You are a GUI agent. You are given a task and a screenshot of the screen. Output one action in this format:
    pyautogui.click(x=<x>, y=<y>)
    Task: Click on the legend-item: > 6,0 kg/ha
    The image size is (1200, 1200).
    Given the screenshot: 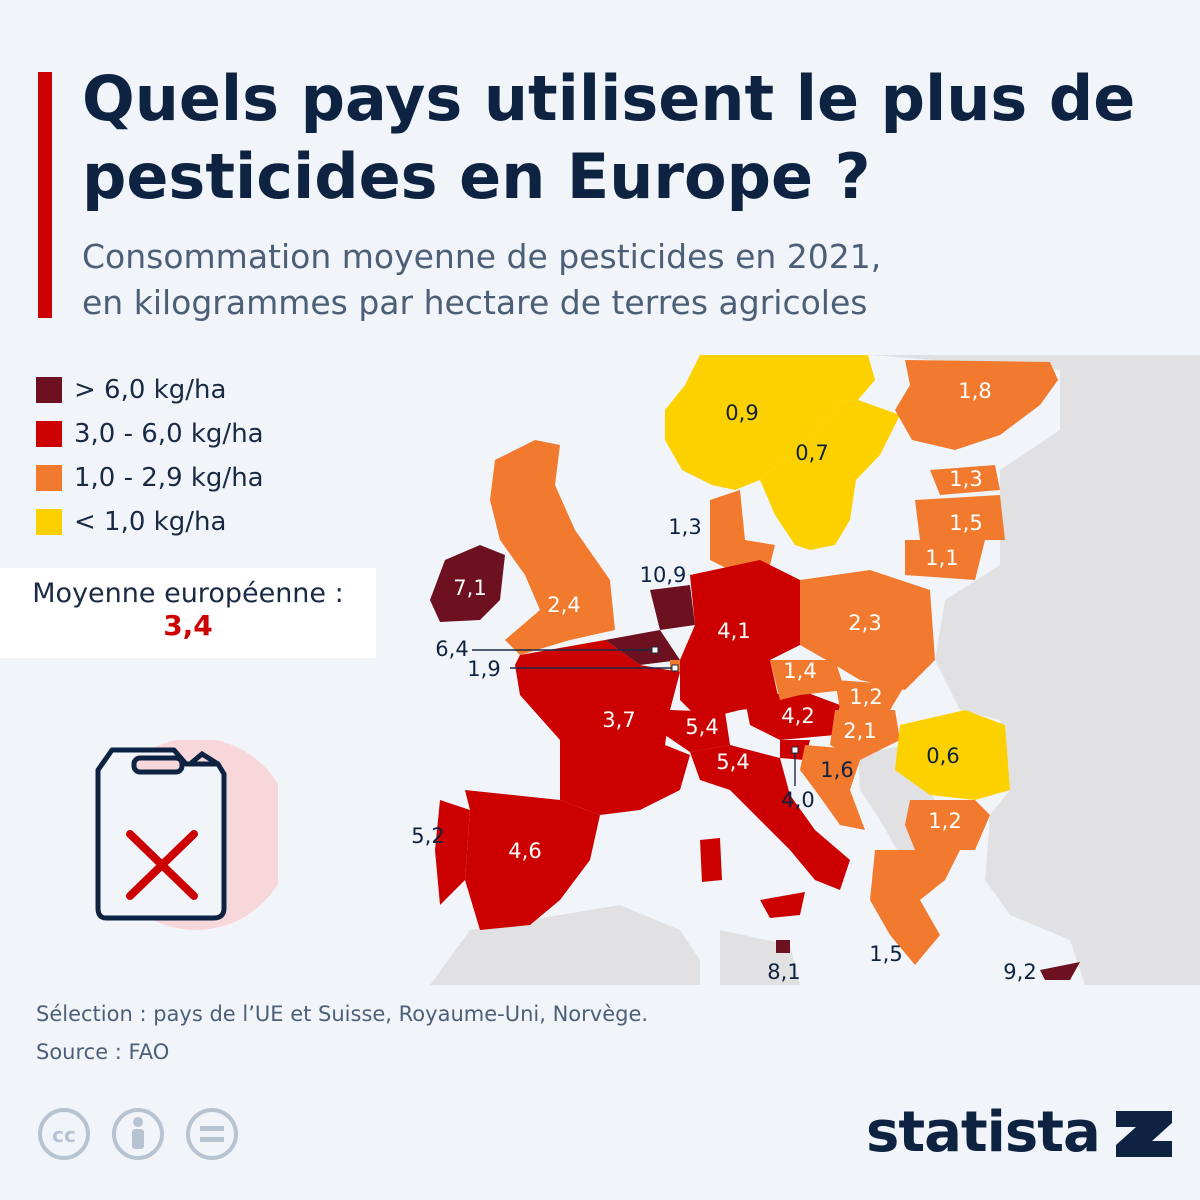 What is the action you would take?
    pyautogui.click(x=150, y=390)
    